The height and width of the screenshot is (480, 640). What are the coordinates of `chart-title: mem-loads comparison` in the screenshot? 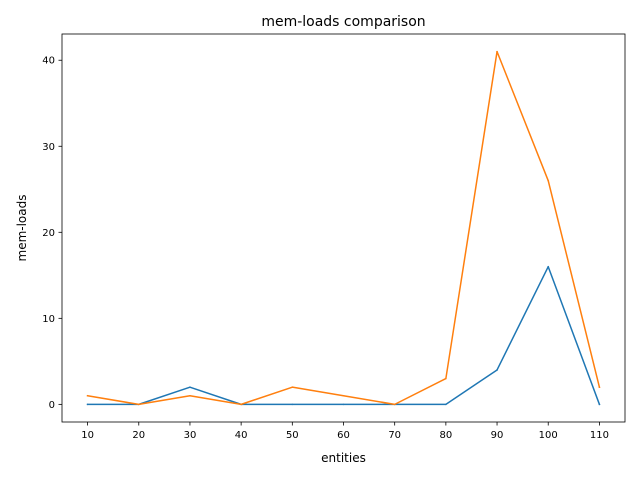 It's located at (343, 22).